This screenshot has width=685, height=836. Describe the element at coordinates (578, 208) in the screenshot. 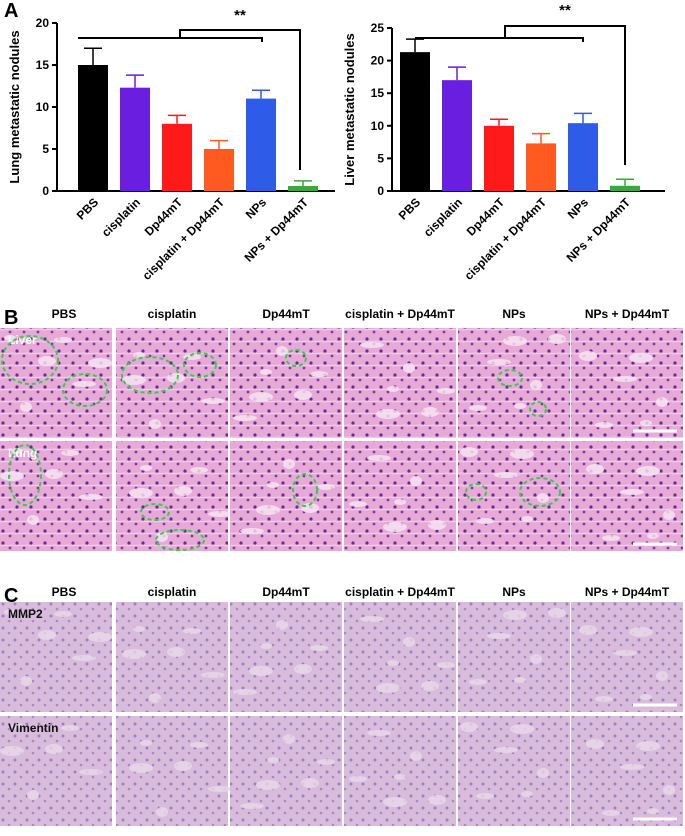

I see `x-tick-label: NPs` at that location.